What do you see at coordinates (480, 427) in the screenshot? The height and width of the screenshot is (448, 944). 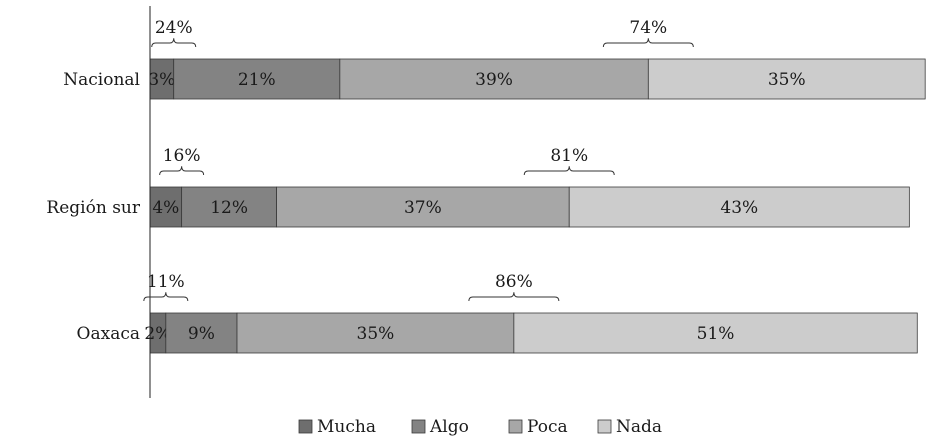 I see `legend: Mucha Algo Poca Nada` at bounding box center [480, 427].